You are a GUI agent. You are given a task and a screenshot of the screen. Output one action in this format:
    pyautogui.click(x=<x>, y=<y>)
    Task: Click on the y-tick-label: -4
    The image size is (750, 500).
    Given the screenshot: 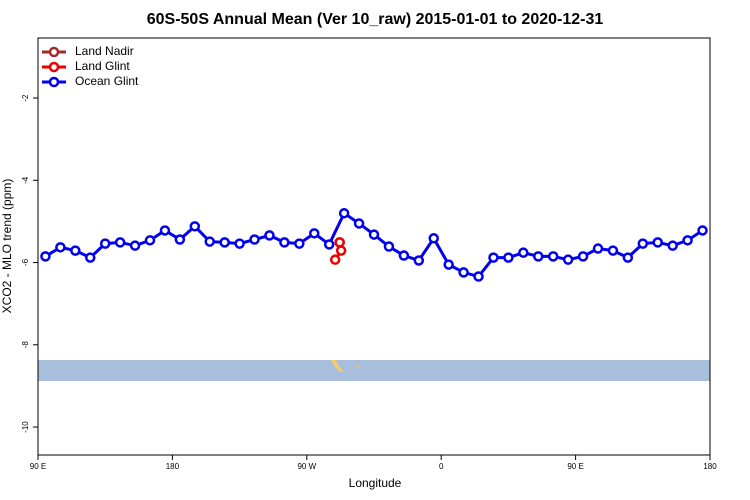 What is the action you would take?
    pyautogui.click(x=25, y=180)
    